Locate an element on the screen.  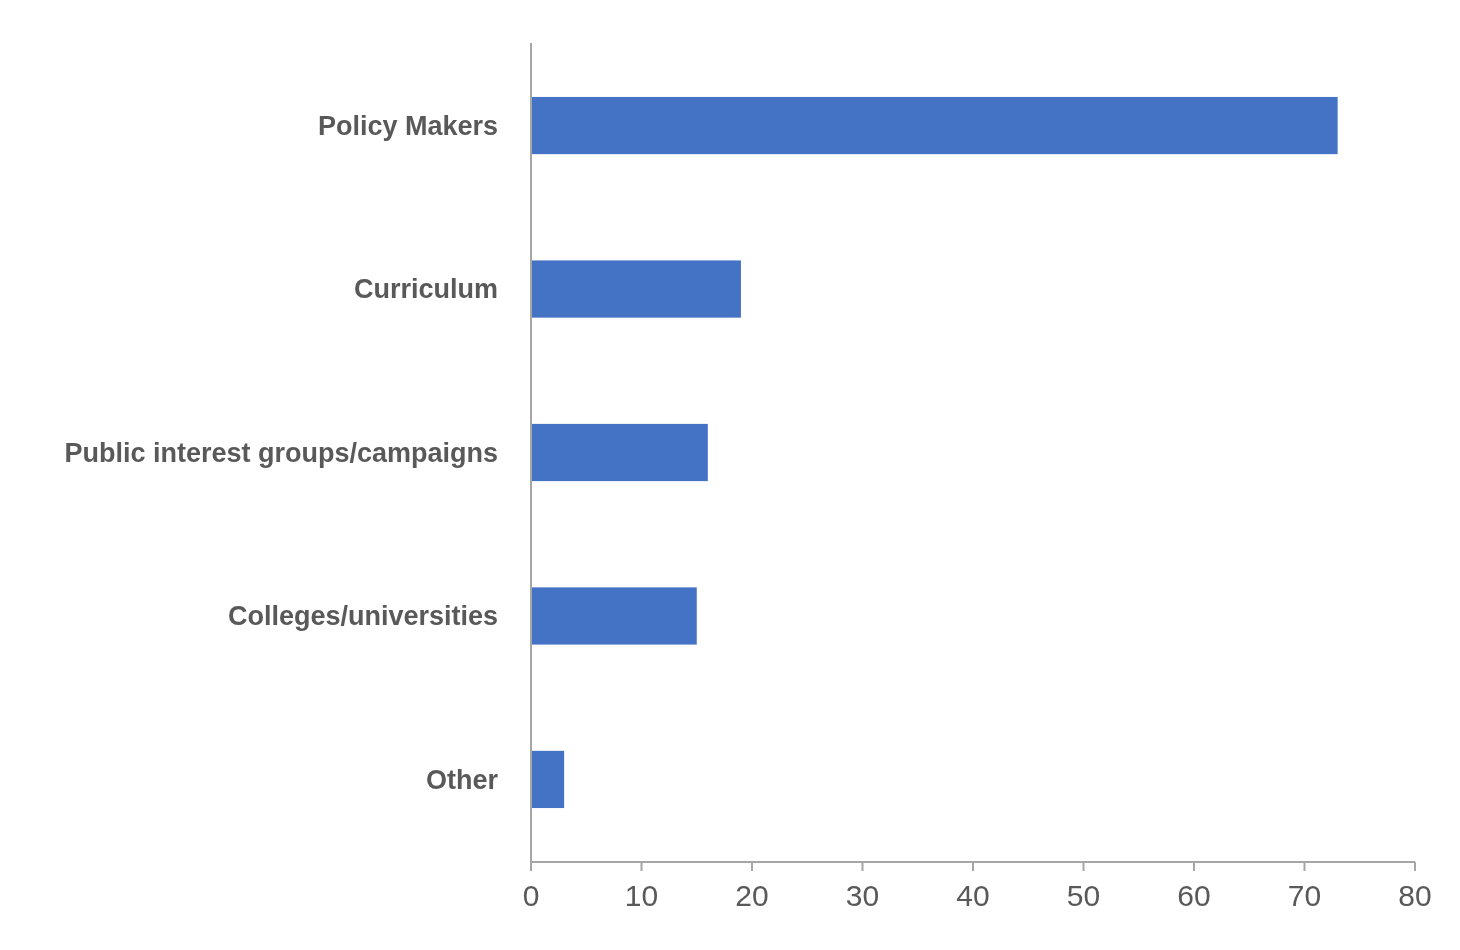
x-tick-label: 30 is located at coordinates (862, 895).